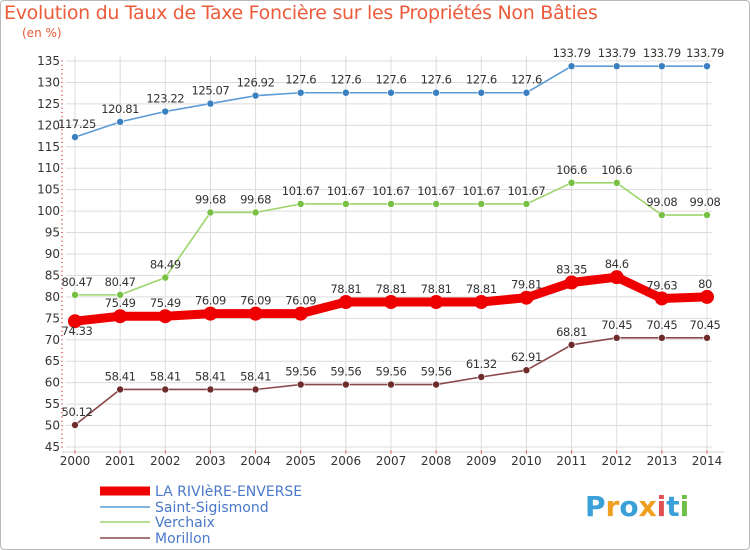 The width and height of the screenshot is (750, 550). What do you see at coordinates (183, 539) in the screenshot?
I see `legend-label: Morillon` at bounding box center [183, 539].